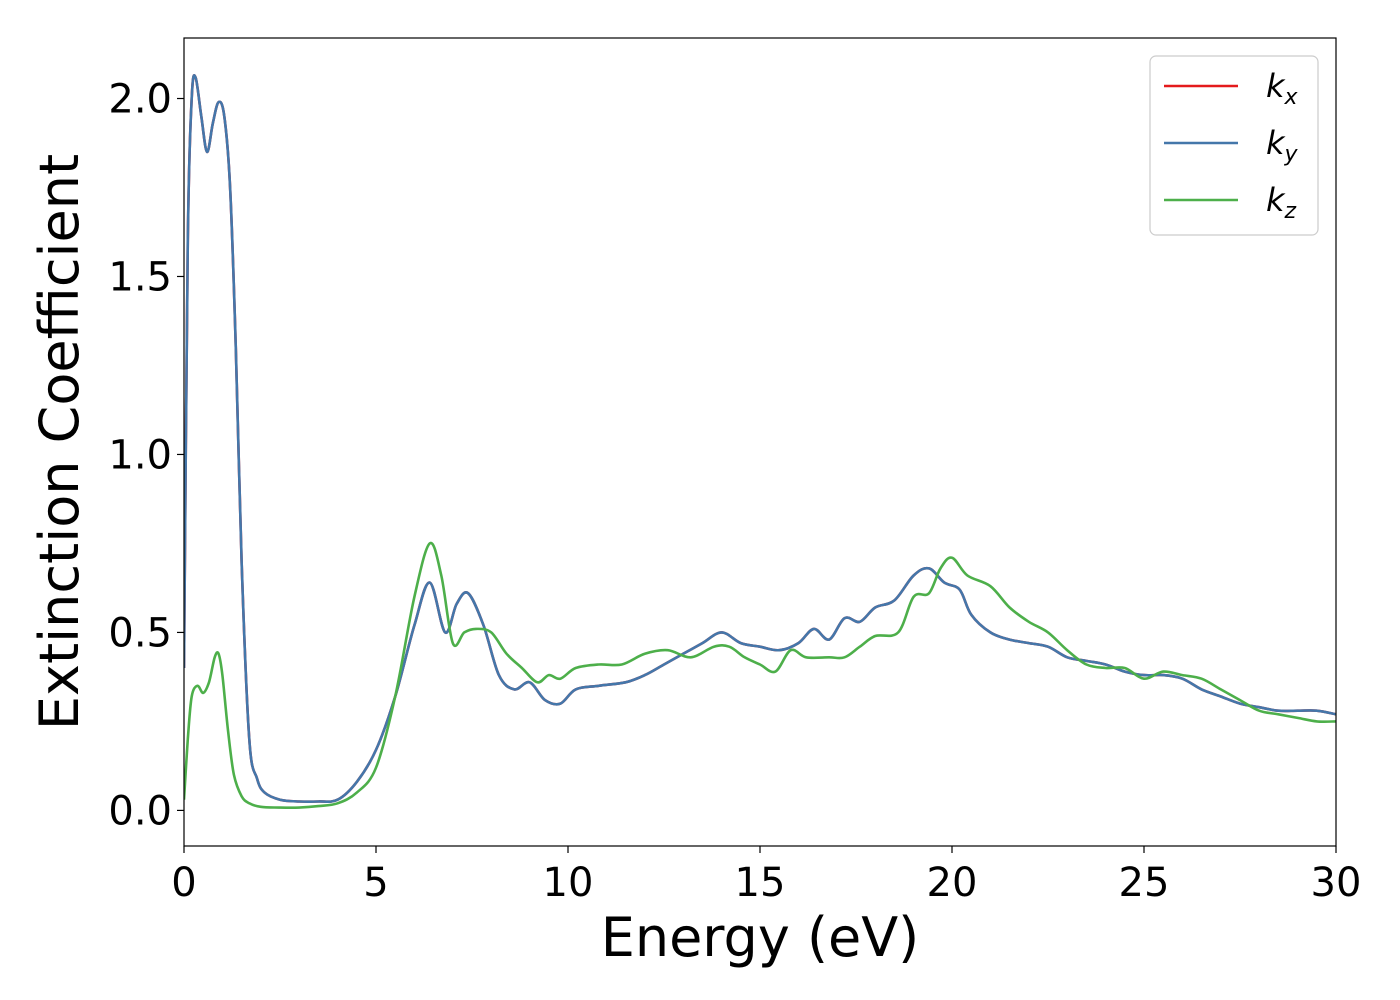 Image resolution: width=1400 pixels, height=1000 pixels. What do you see at coordinates (140, 633) in the screenshot?
I see `y-tick-label: 0.5` at bounding box center [140, 633].